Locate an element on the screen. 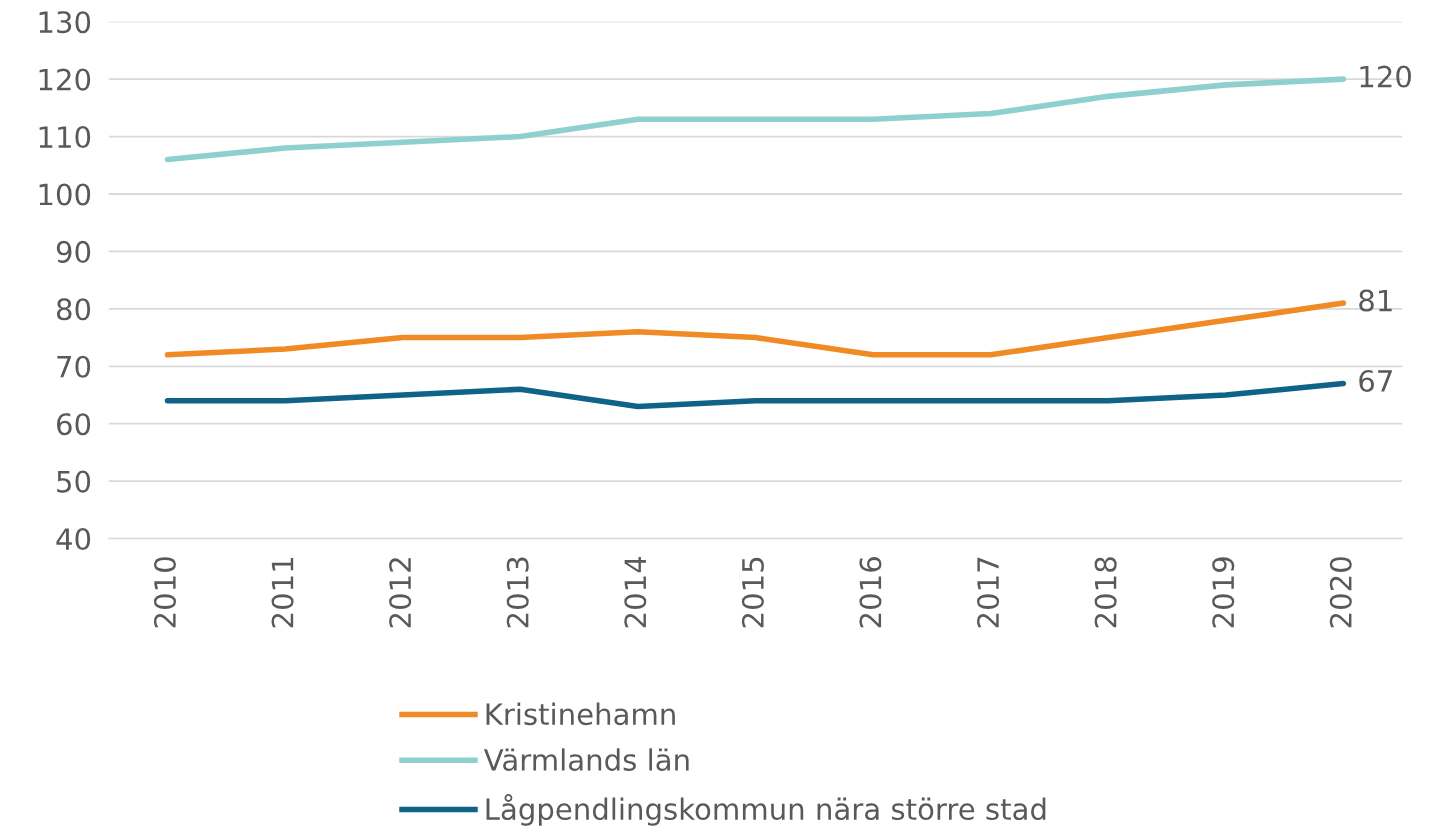 This screenshot has height=835, width=1450. x-tick-label: 2011 is located at coordinates (282, 592).